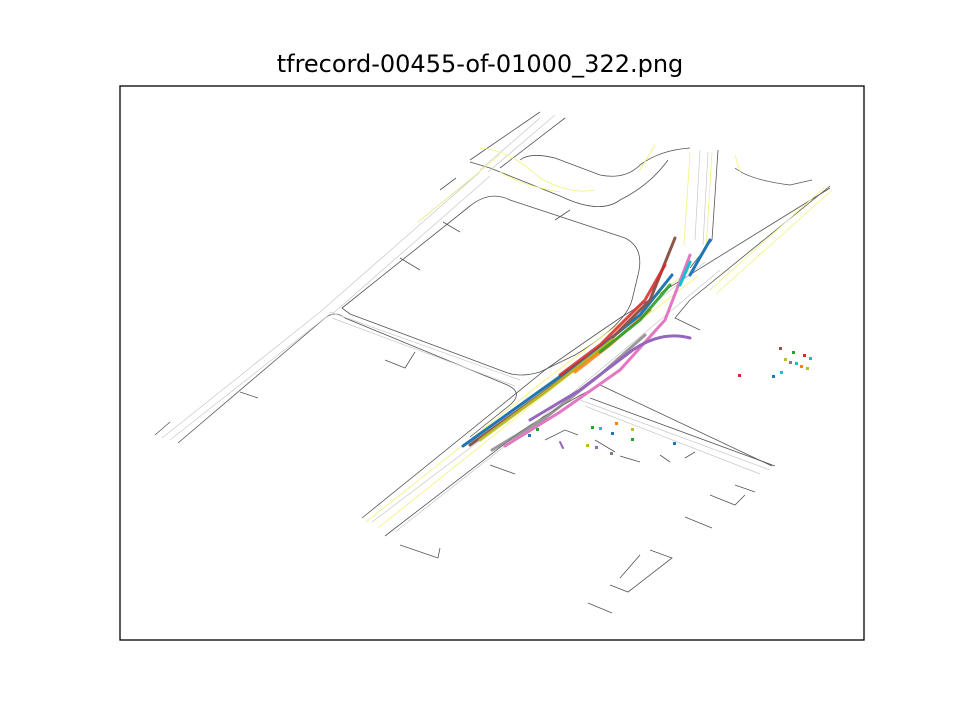 The image size is (960, 720). I want to click on trajectories, so click(586, 344).